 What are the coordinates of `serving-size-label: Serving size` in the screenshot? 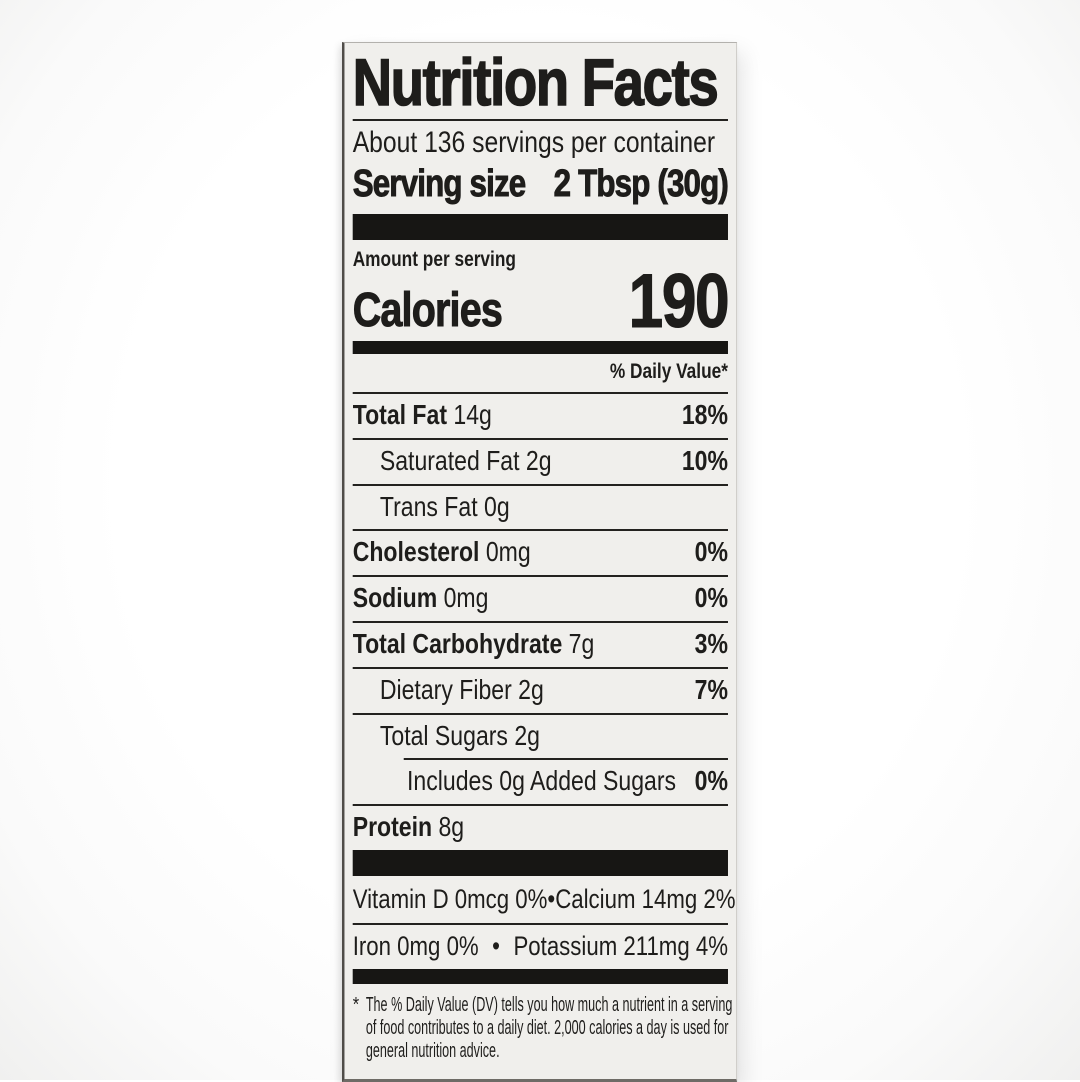 It's located at (439, 184).